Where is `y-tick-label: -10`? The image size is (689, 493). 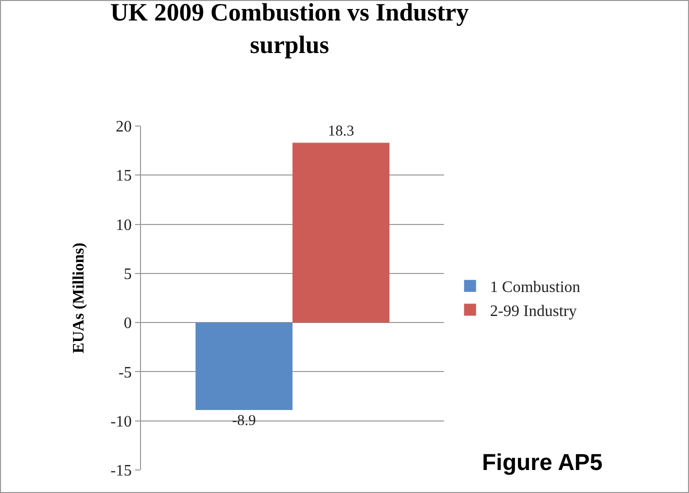 y-tick-label: -10 is located at coordinates (121, 421).